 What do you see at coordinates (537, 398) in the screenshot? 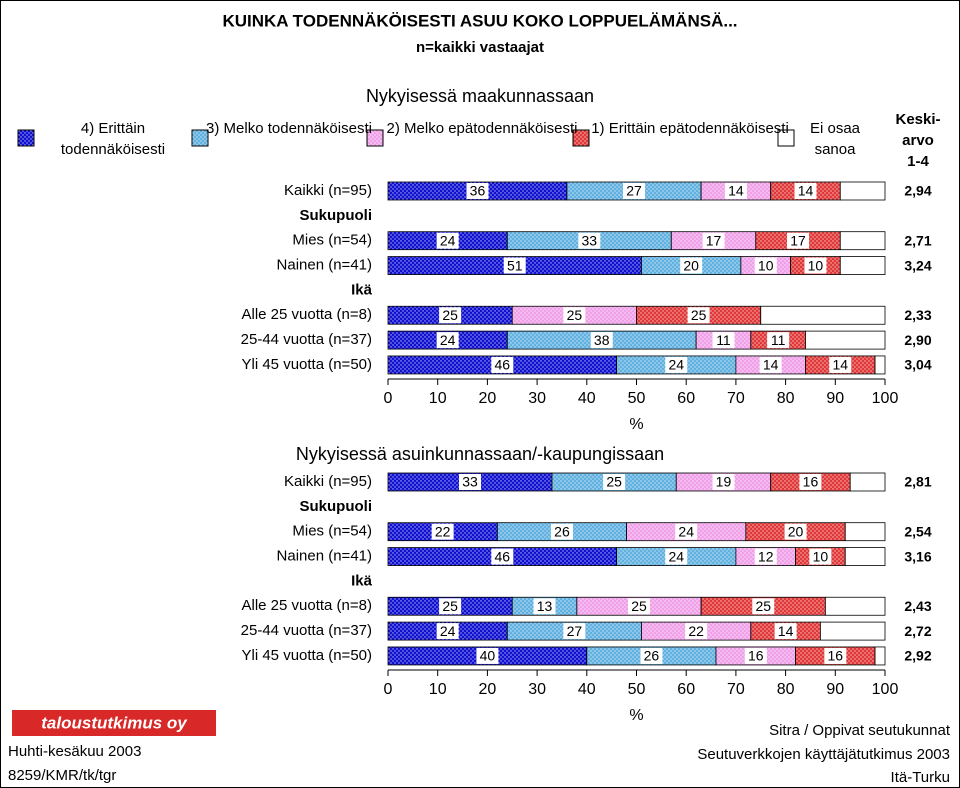
I see `x-tick-label: 30` at bounding box center [537, 398].